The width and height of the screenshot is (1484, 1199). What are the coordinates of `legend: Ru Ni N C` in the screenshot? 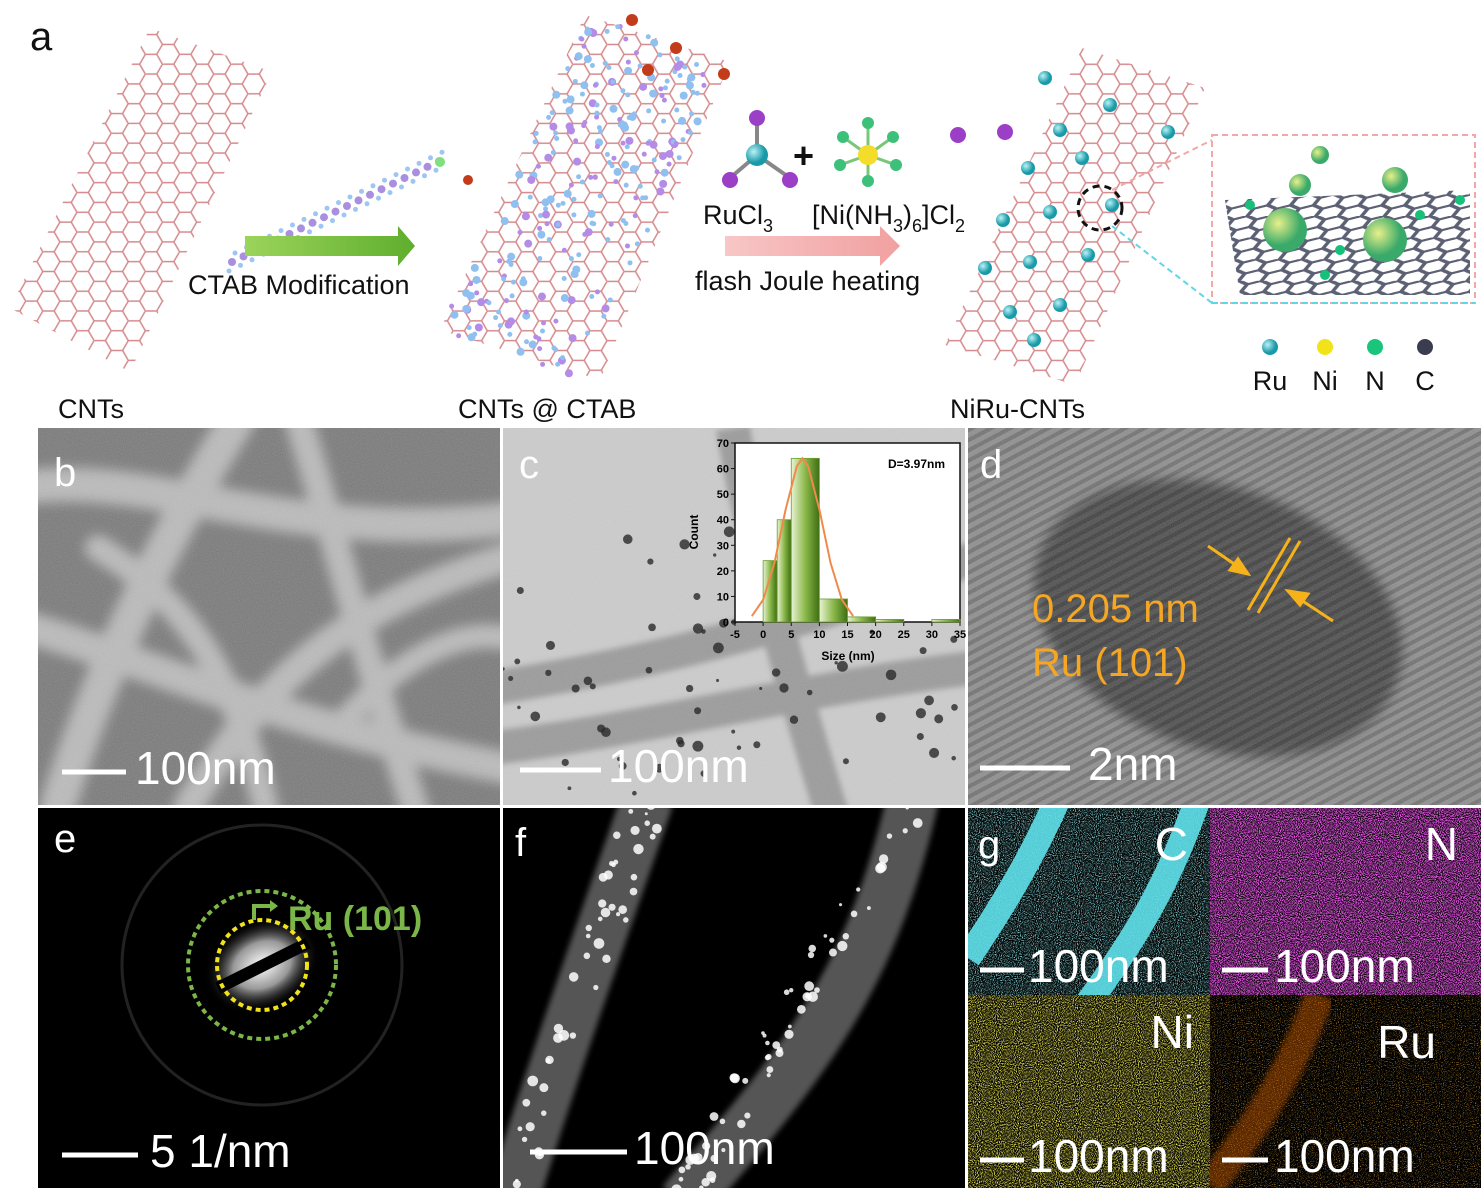 It's located at (1344, 367).